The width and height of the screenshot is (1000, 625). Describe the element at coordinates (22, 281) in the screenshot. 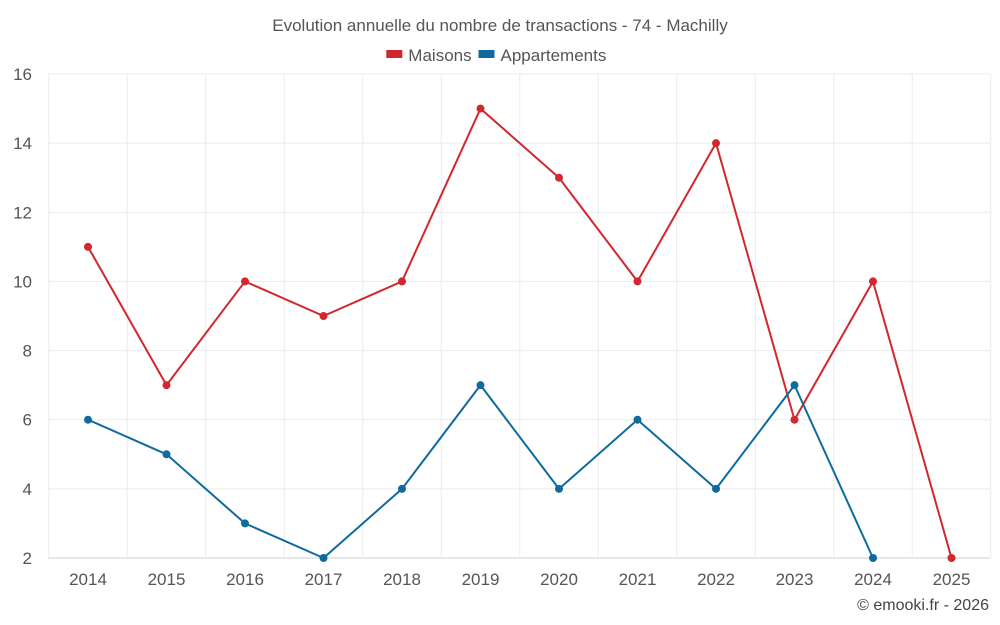

I see `y-tick-label: 10` at that location.